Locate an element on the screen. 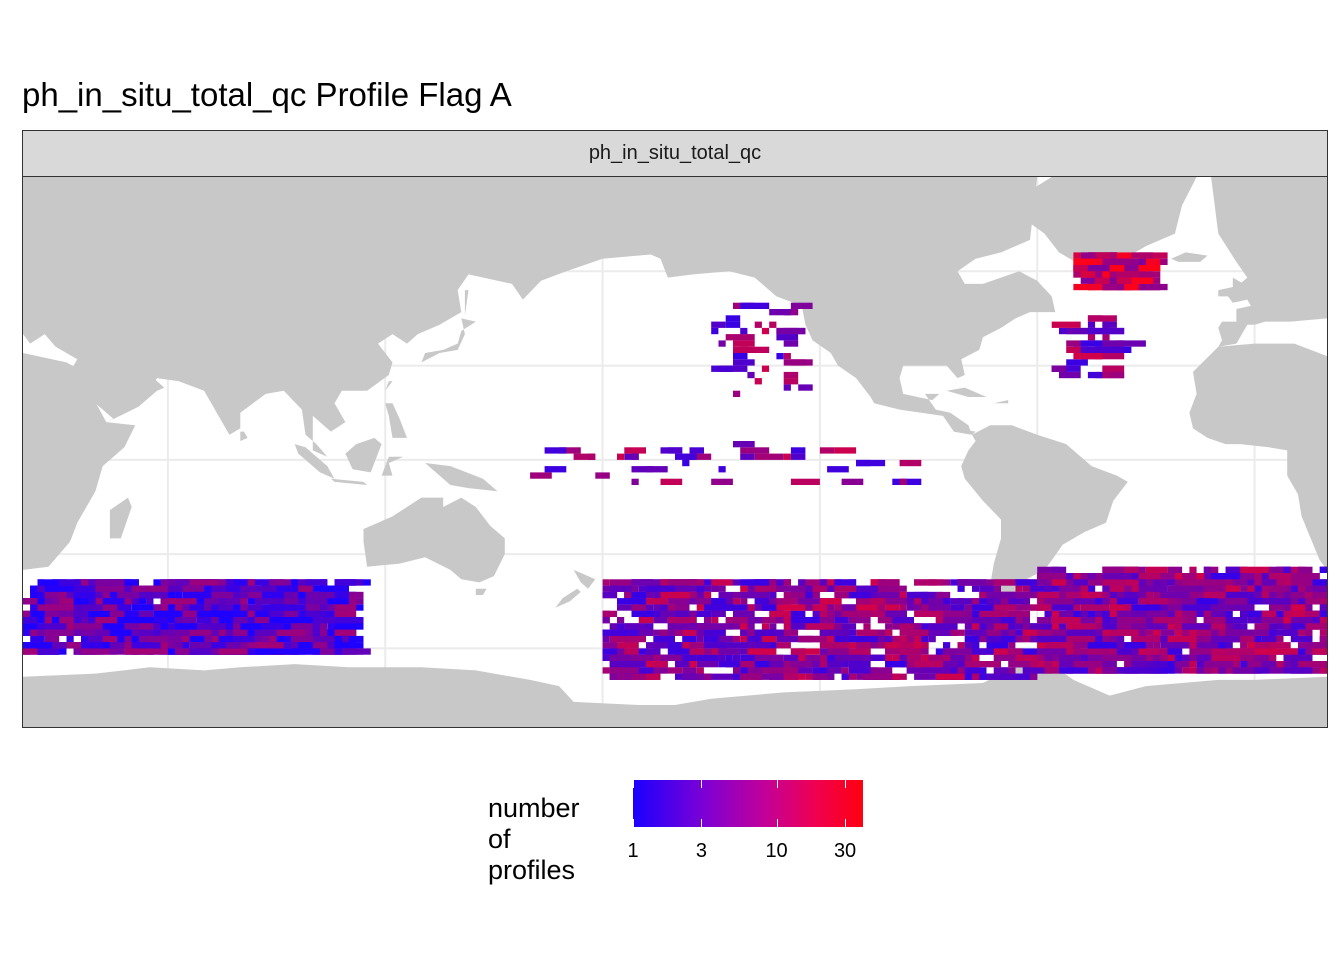 Image resolution: width=1344 pixels, height=960 pixels. land-australia is located at coordinates (434, 540).